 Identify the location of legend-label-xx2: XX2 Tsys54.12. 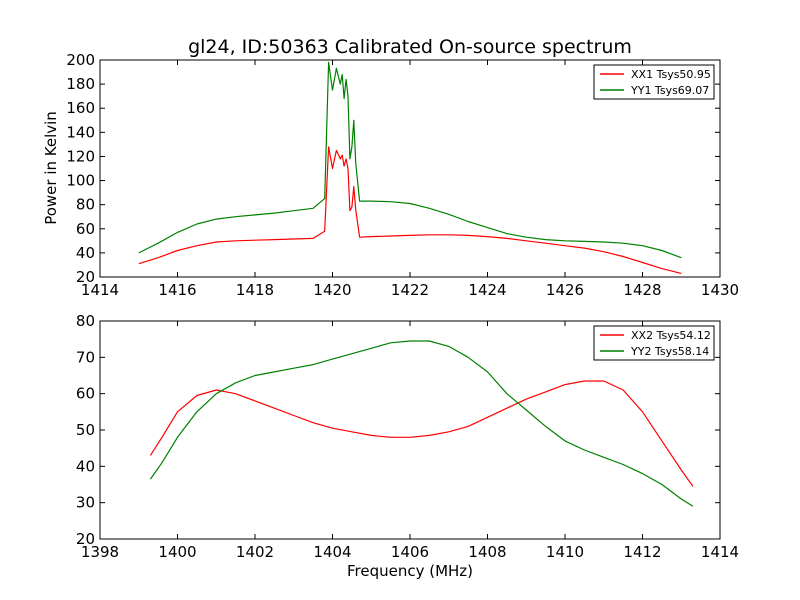
(671, 335).